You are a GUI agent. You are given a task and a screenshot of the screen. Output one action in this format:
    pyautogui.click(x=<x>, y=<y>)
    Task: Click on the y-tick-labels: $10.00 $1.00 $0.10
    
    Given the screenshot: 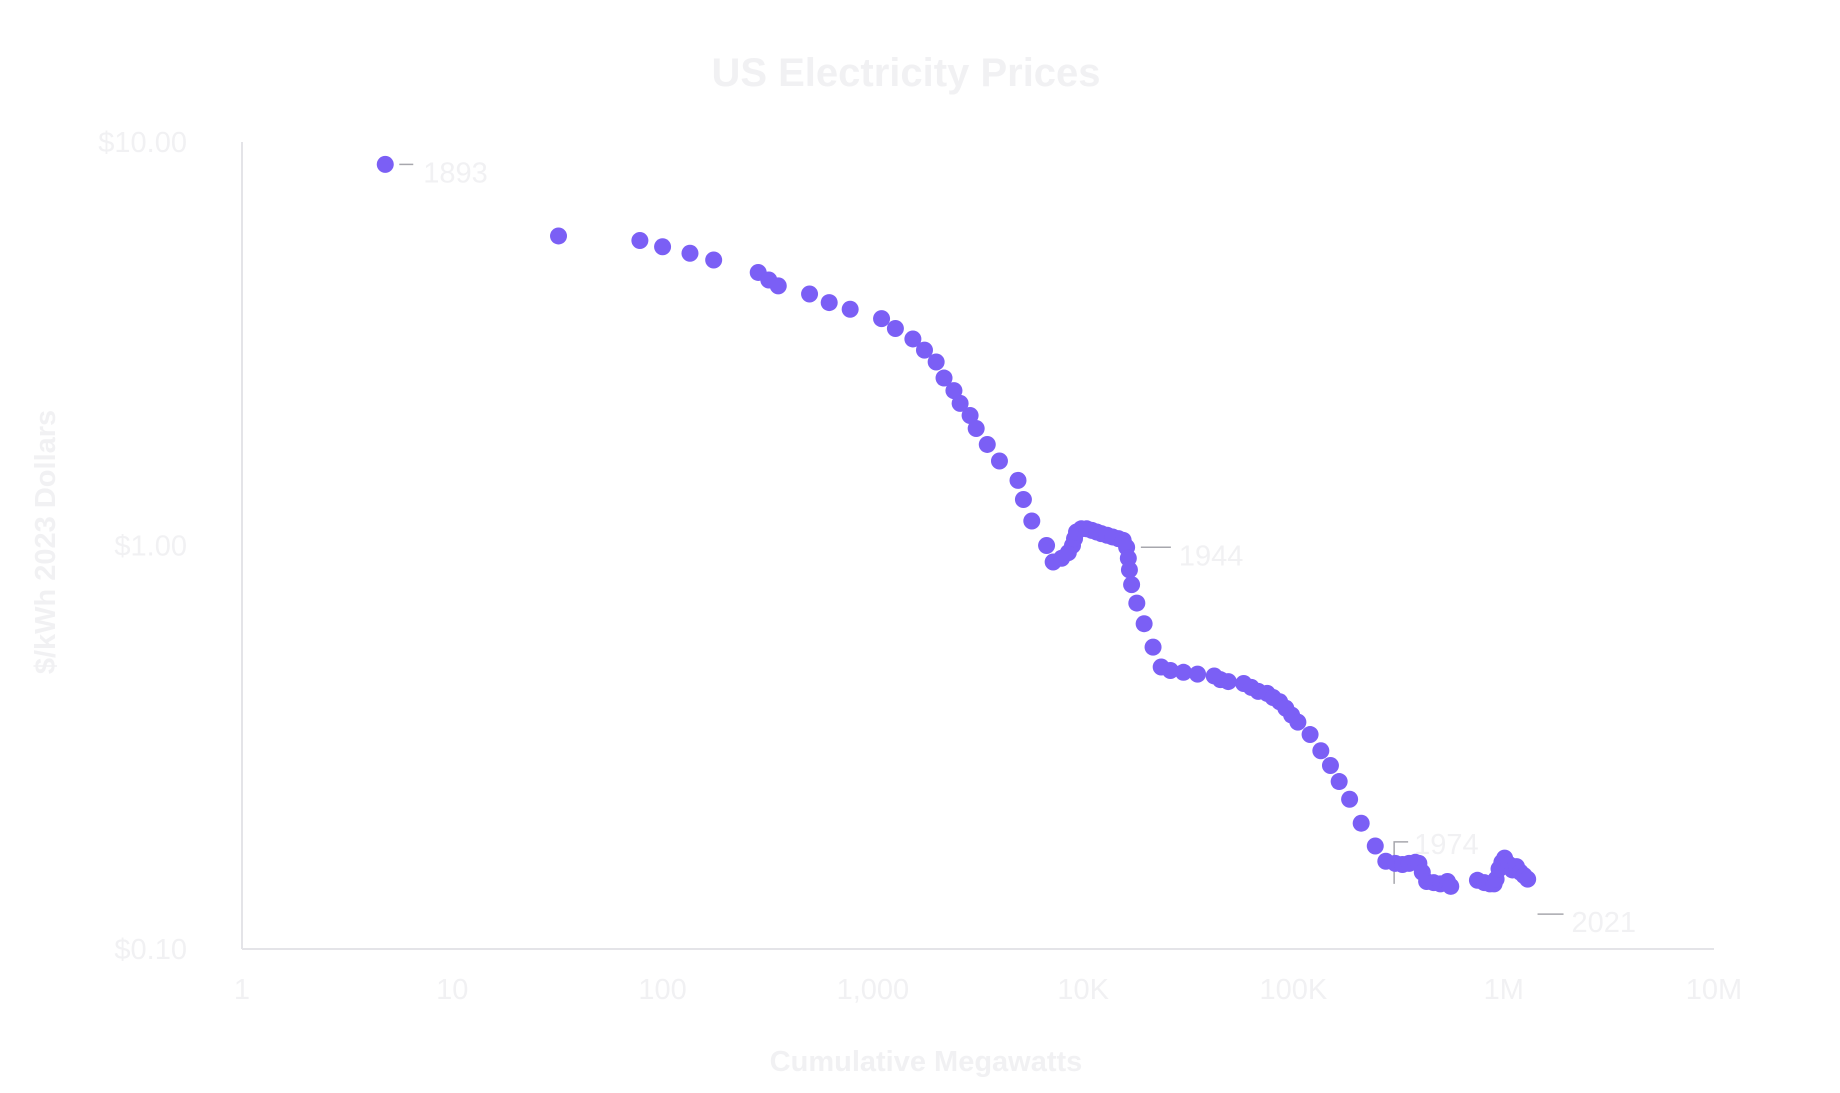 What is the action you would take?
    pyautogui.click(x=142, y=546)
    